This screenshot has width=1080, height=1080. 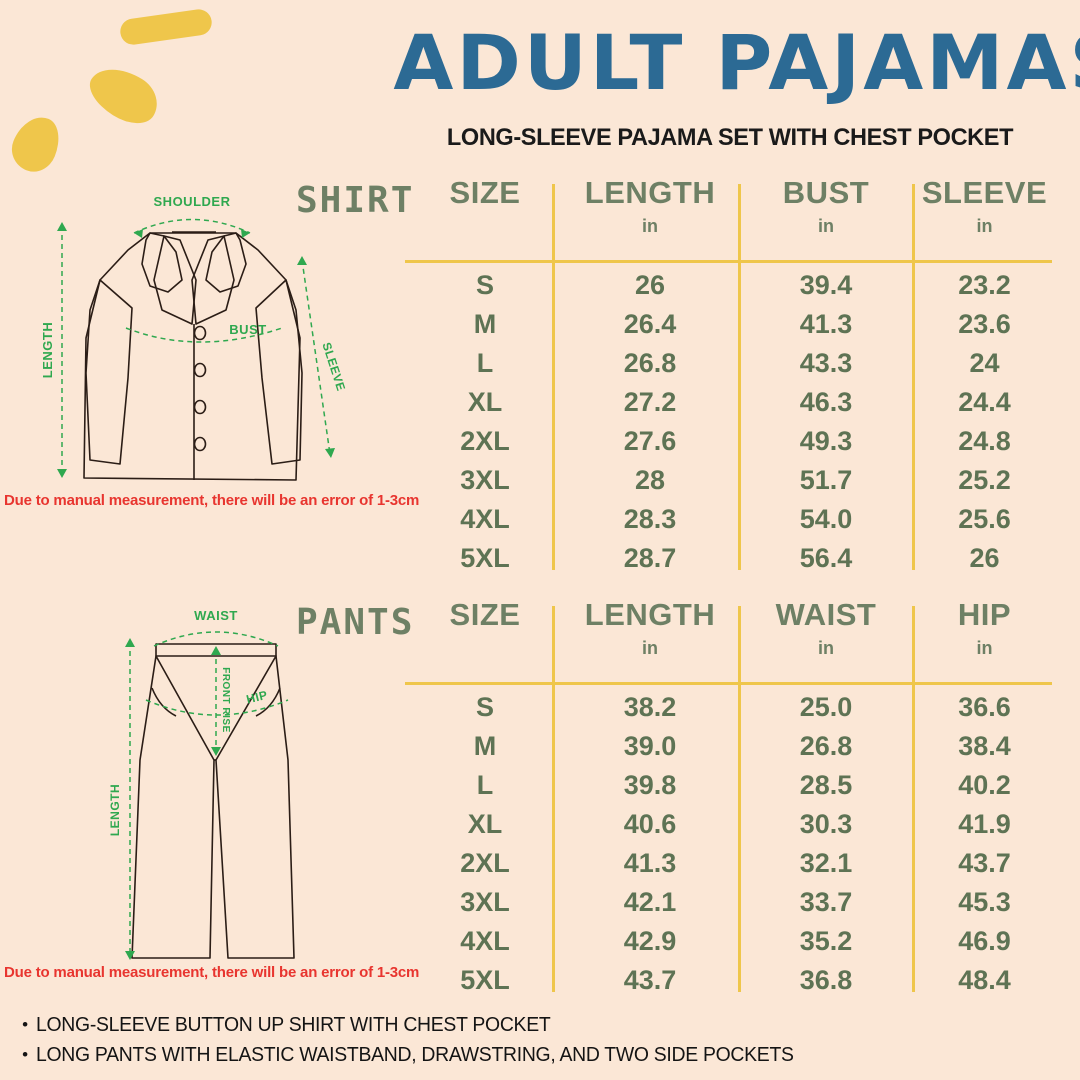 What do you see at coordinates (735, 480) in the screenshot?
I see `table-row: 3XL 28 51.7 25.2` at bounding box center [735, 480].